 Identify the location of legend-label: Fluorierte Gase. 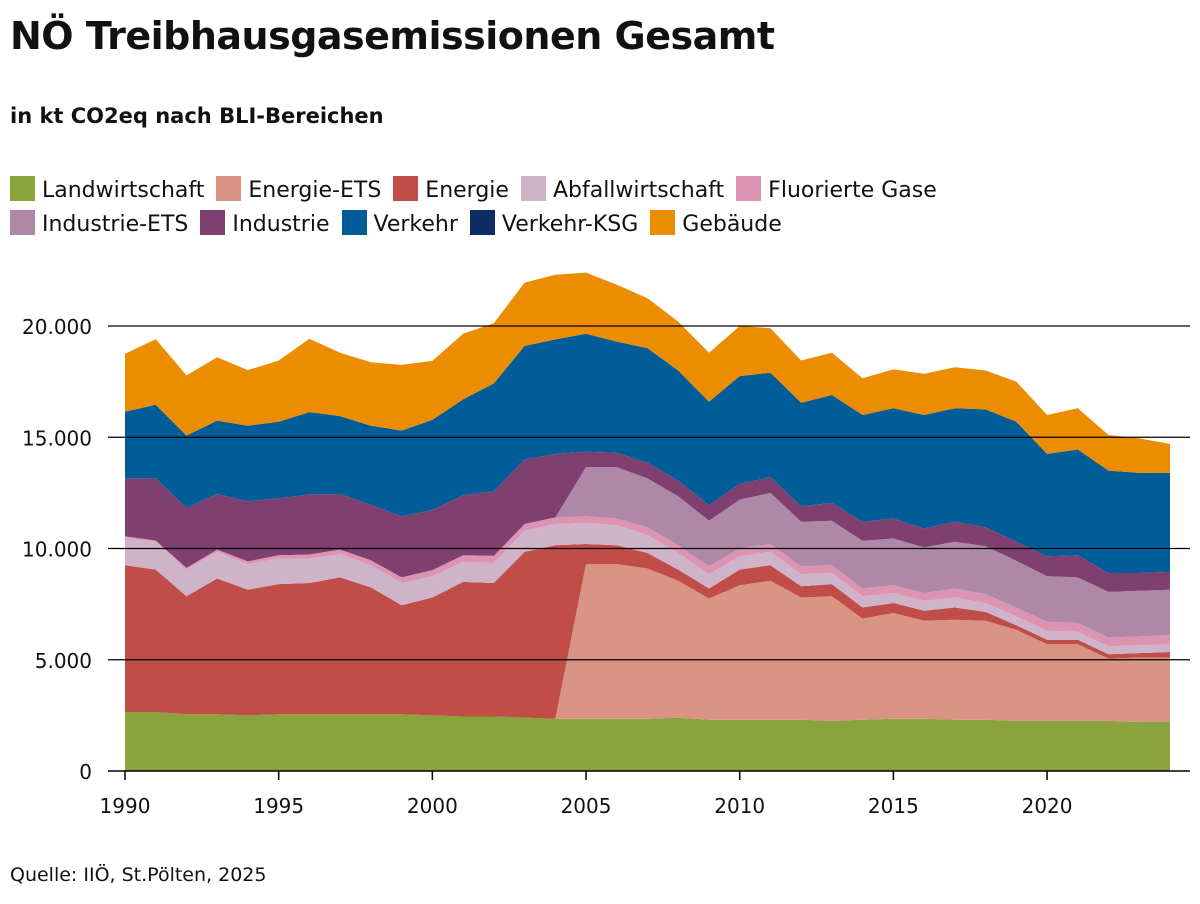
(852, 190).